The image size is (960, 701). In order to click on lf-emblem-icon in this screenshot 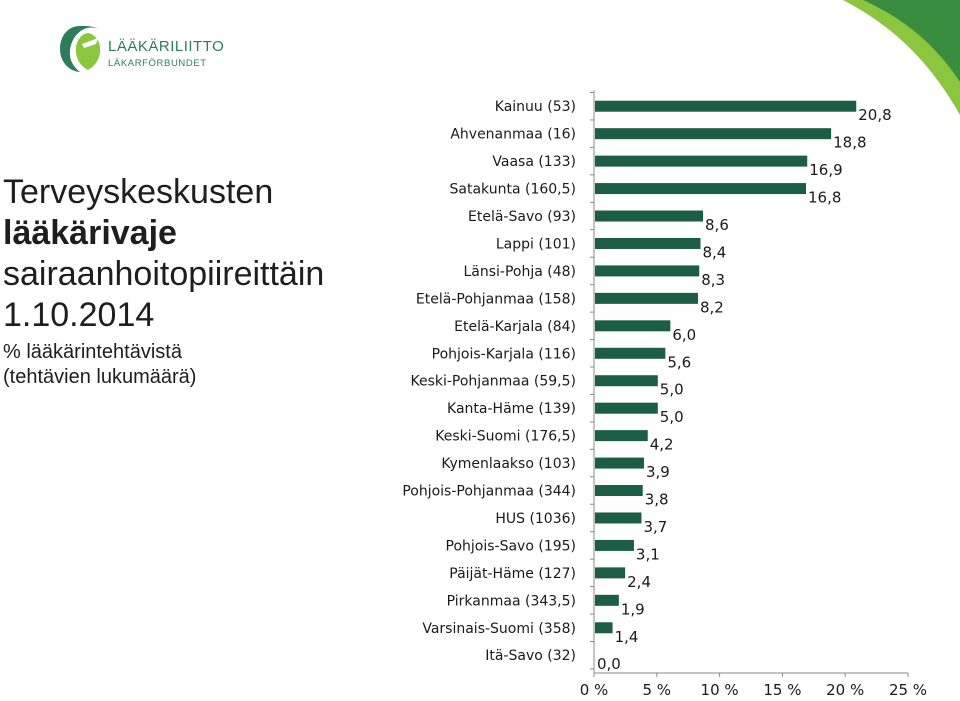, I will do `click(80, 49)`.